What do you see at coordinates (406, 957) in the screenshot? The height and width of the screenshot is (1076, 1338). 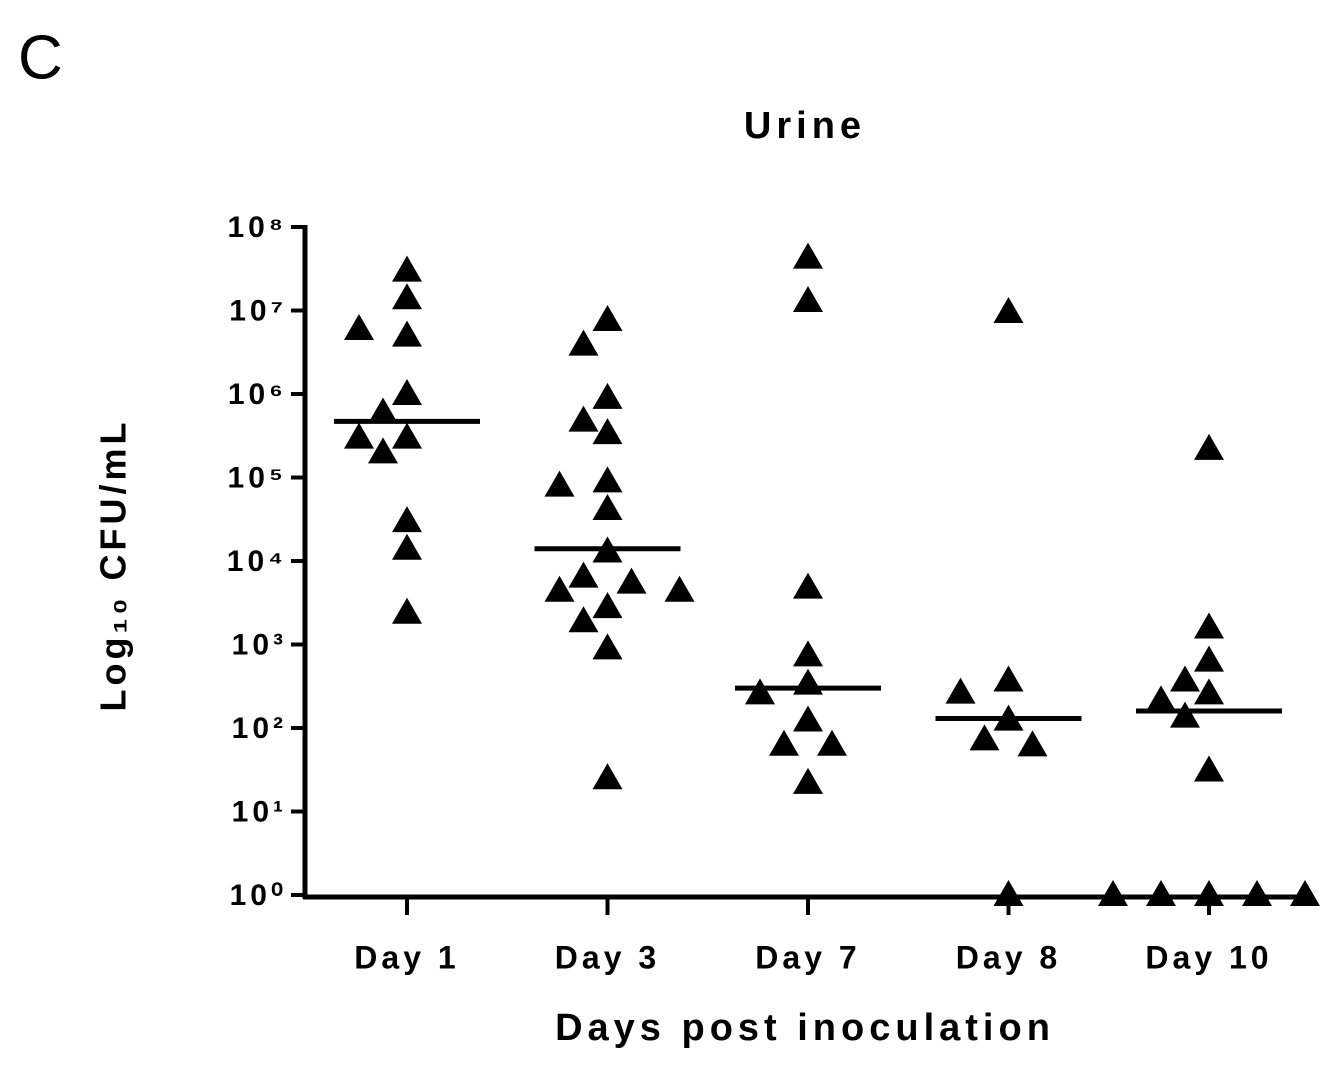 I see `x-tick-label: Day 1` at bounding box center [406, 957].